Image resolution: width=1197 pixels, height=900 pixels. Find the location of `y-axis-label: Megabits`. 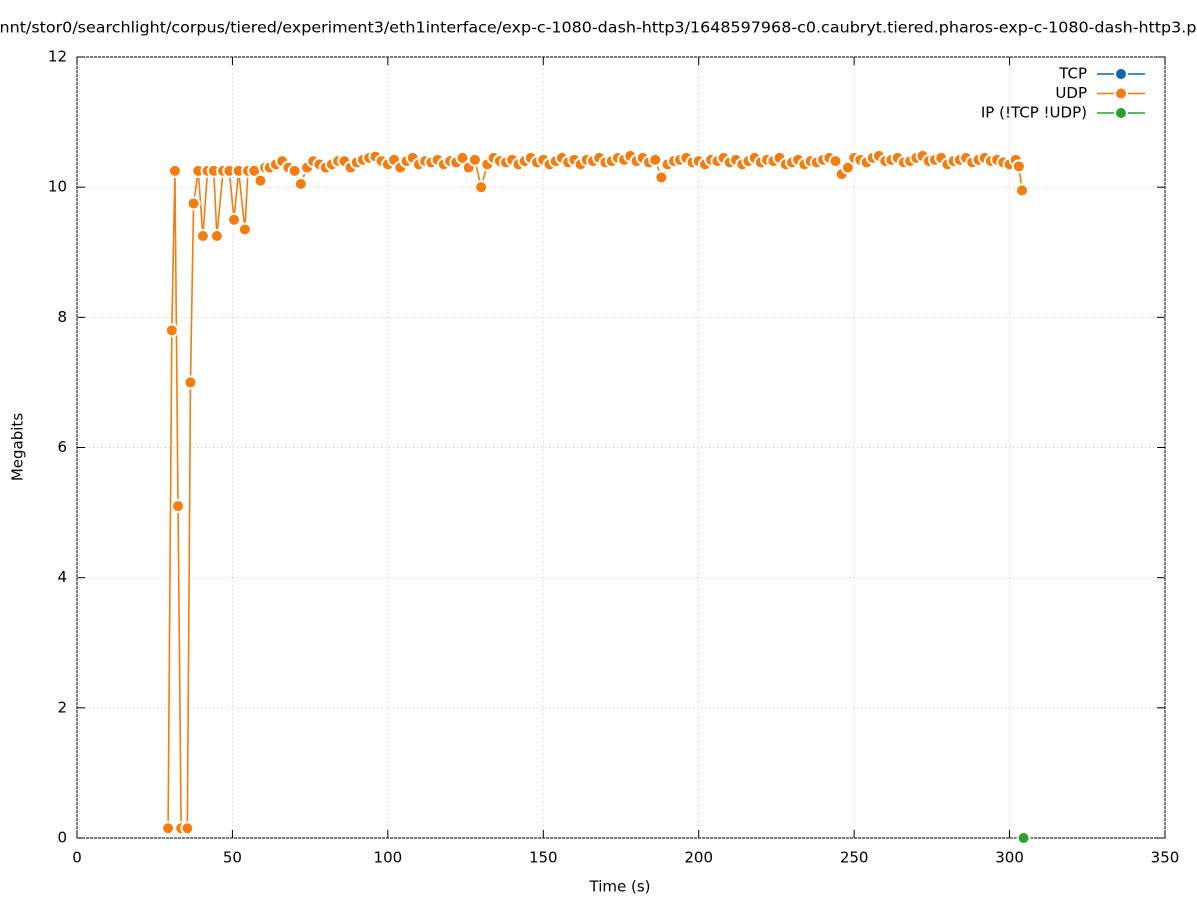

y-axis-label: Megabits is located at coordinates (18, 447).